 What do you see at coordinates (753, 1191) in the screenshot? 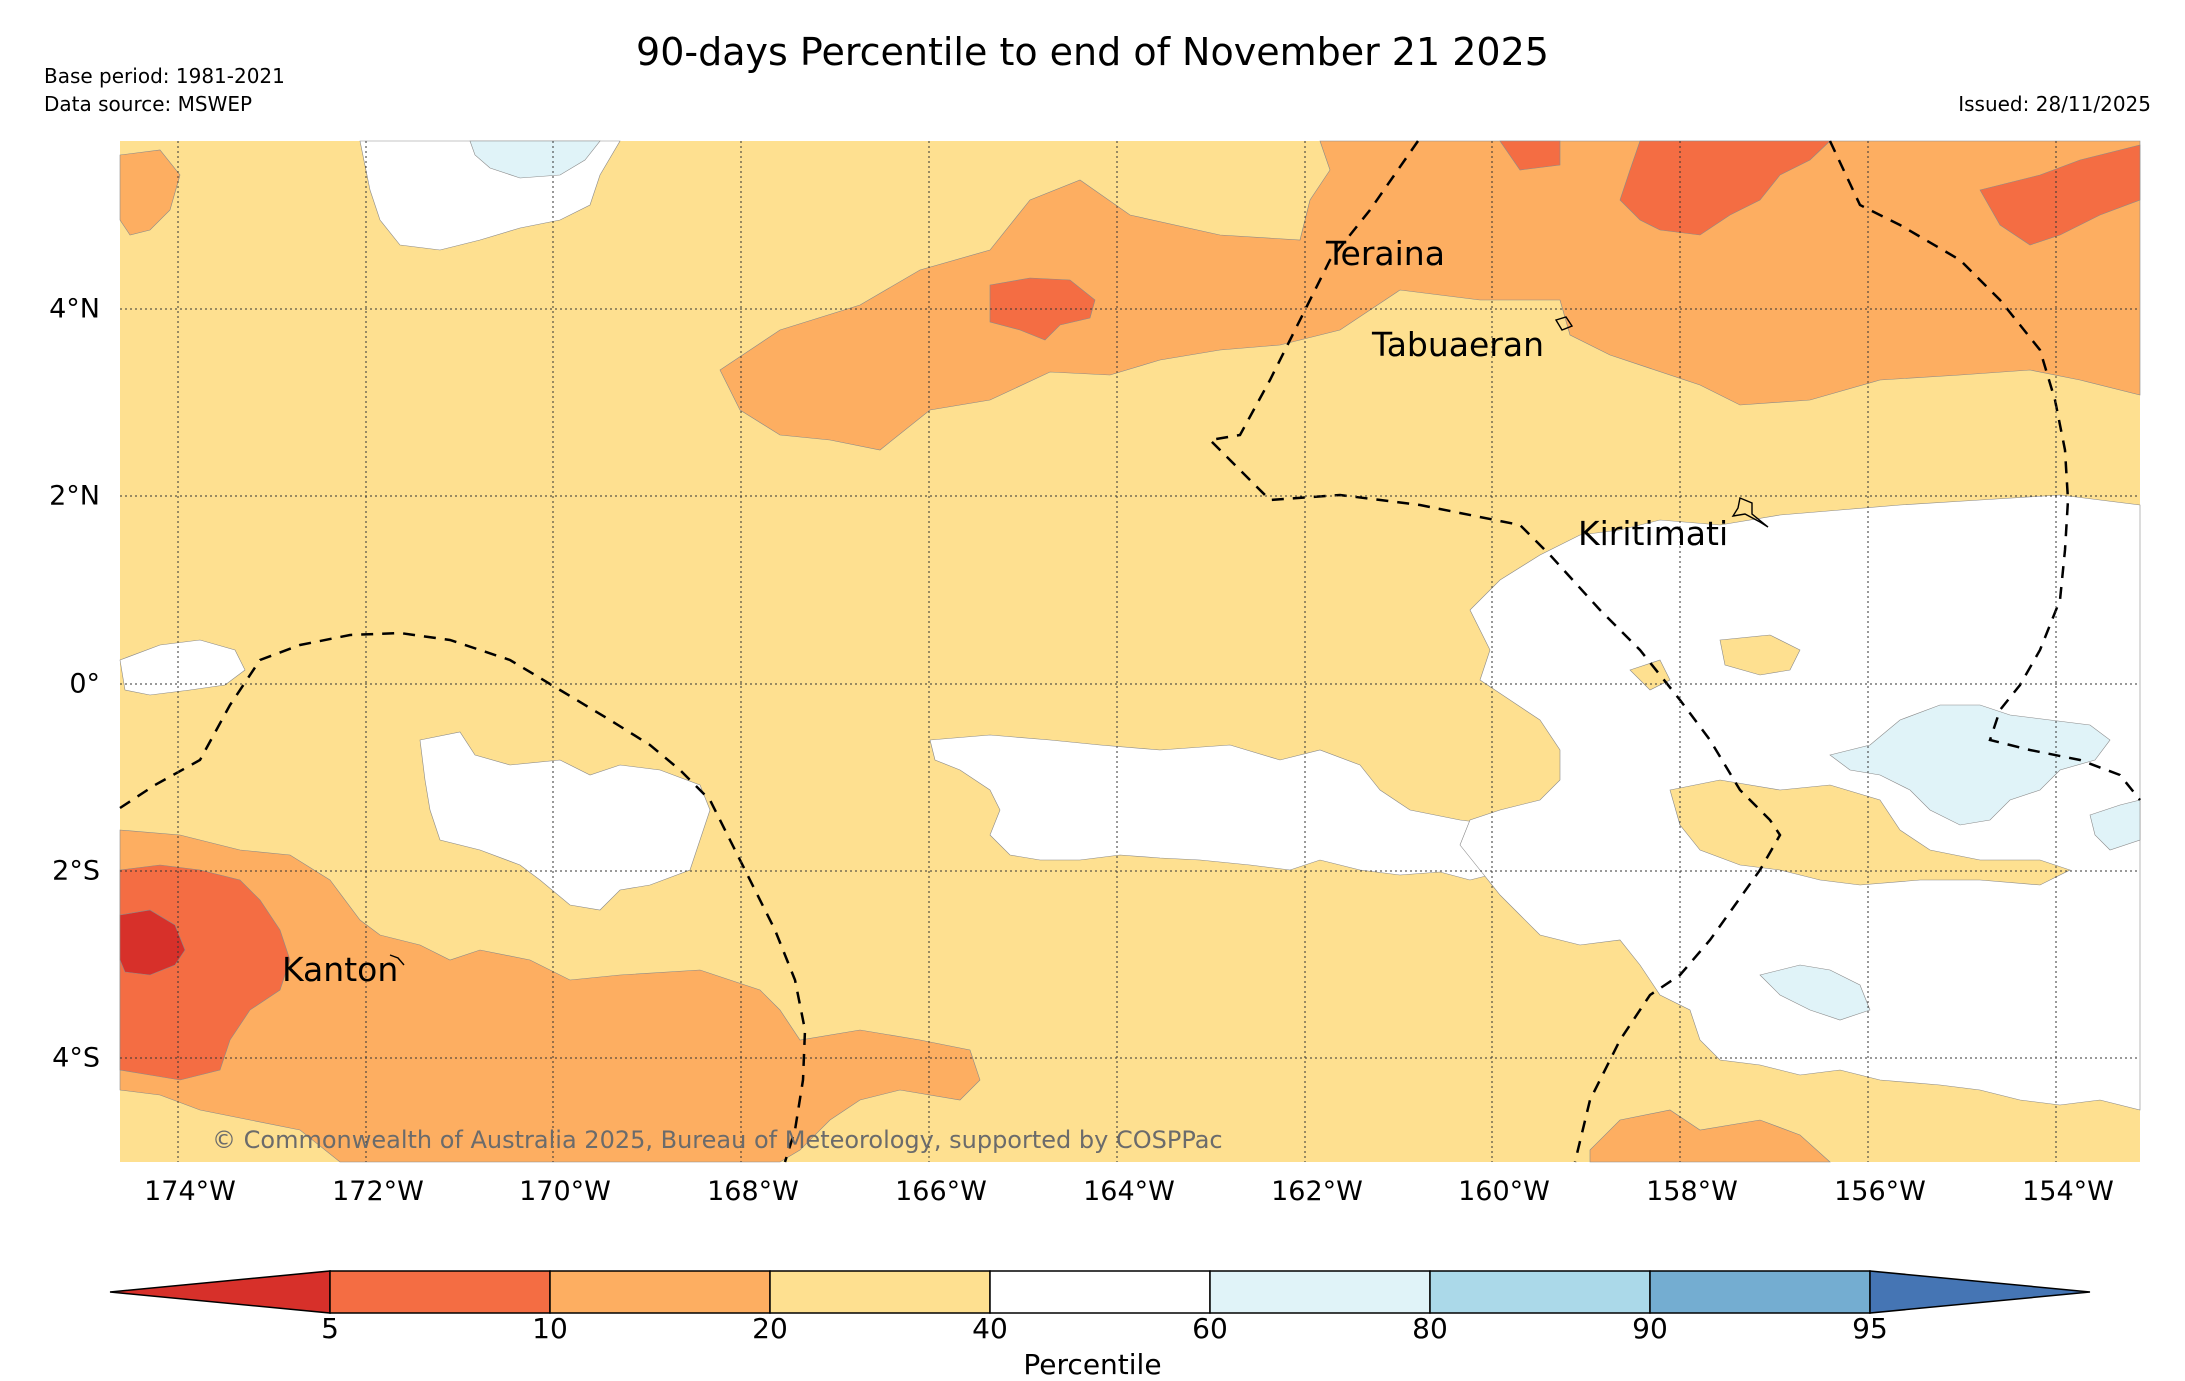
I see `lon-label-168w: 168°W` at bounding box center [753, 1191].